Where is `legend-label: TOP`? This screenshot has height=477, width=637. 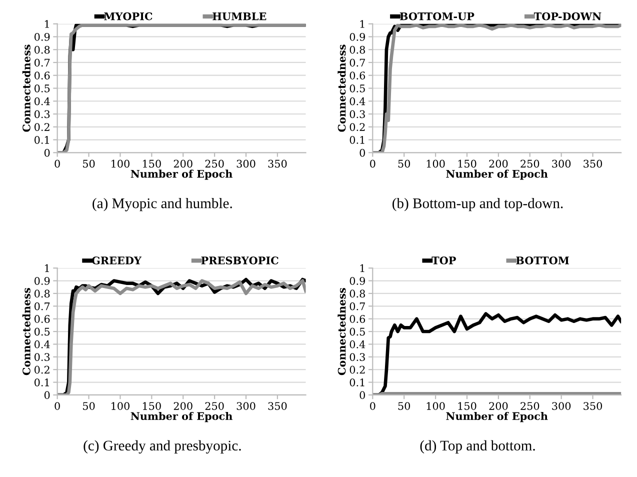
legend-label: TOP is located at coordinates (444, 260).